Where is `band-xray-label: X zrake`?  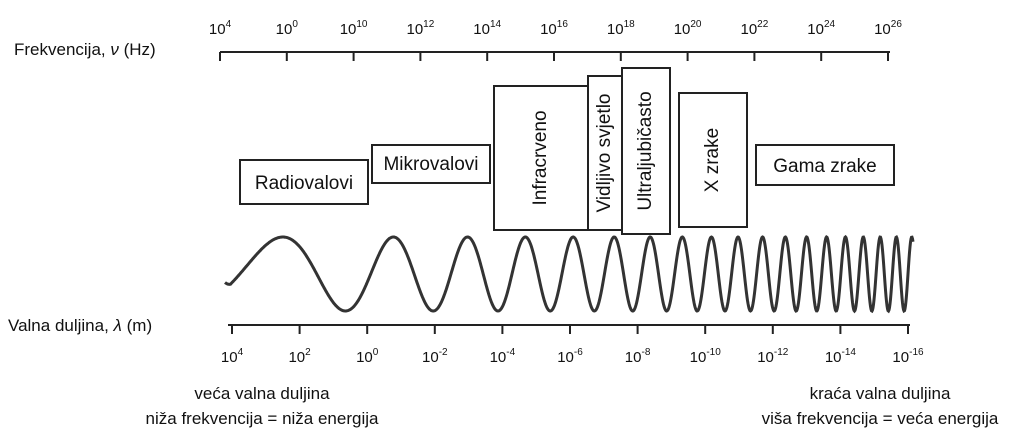
band-xray-label: X zrake is located at coordinates (712, 160).